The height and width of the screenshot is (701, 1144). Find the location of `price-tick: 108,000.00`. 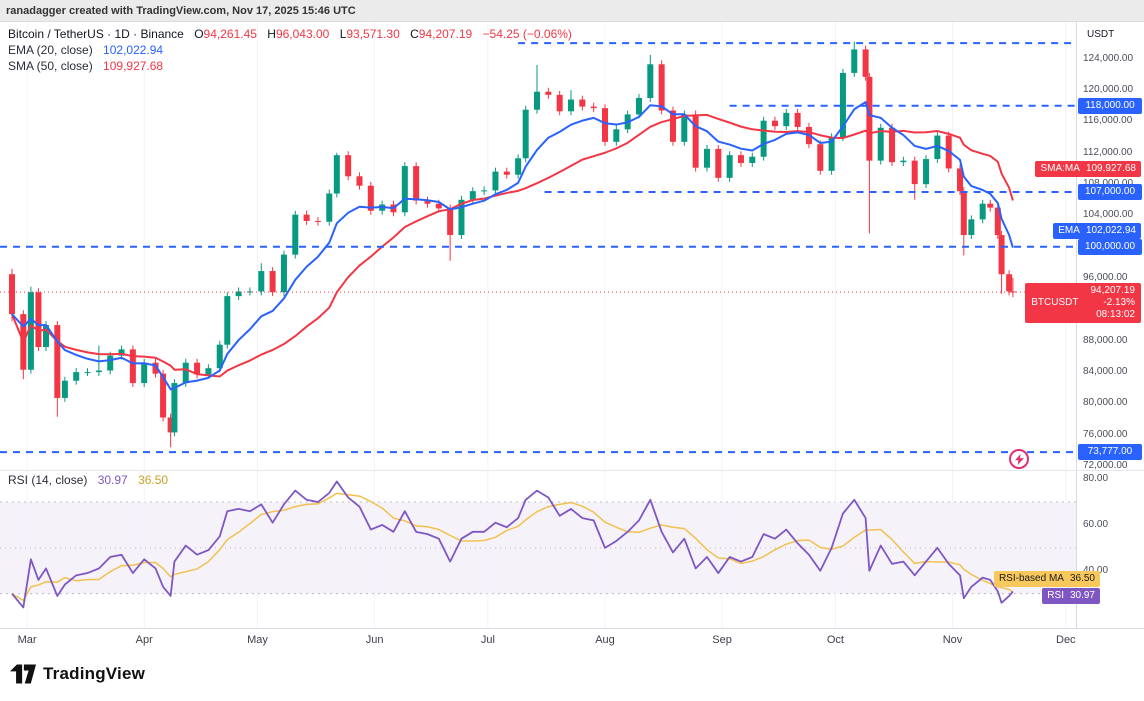

price-tick: 108,000.00 is located at coordinates (1108, 183).